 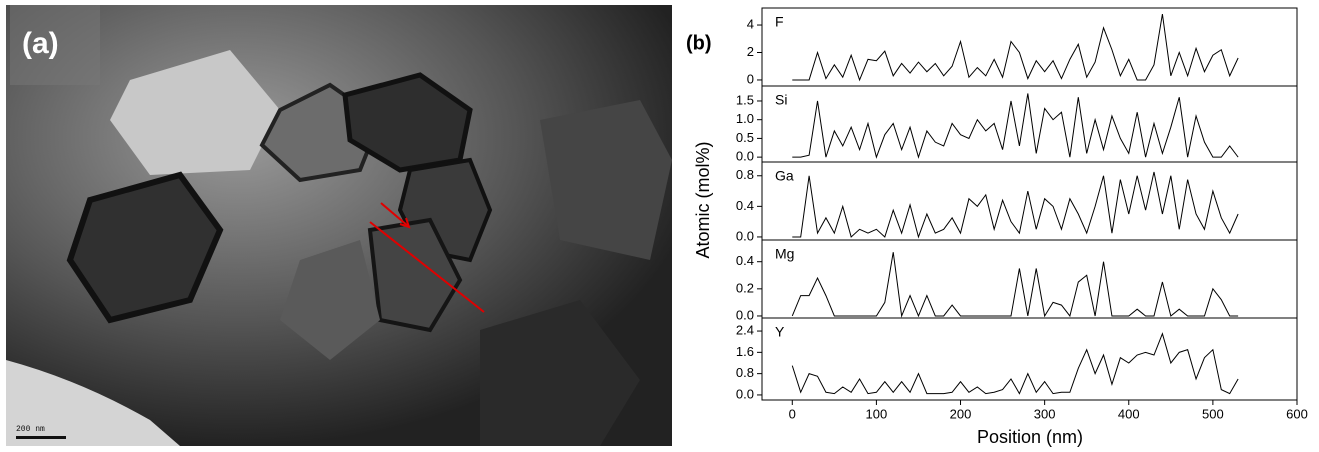 I want to click on x-tick-label: 600, so click(x=1297, y=413).